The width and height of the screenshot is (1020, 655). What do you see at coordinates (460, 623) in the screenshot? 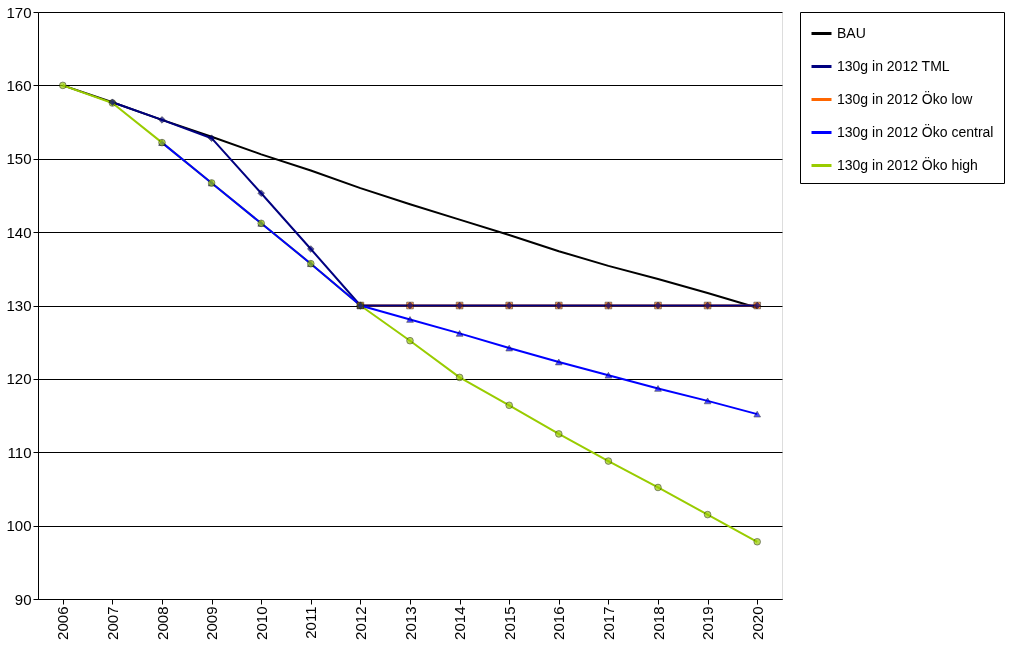
I see `x-tick-label: 2014` at bounding box center [460, 623].